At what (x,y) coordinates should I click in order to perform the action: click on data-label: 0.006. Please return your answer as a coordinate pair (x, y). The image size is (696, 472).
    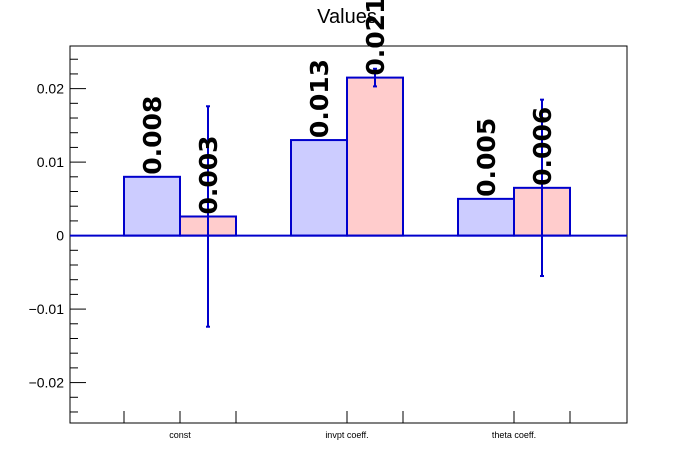
    Looking at the image, I should click on (542, 146).